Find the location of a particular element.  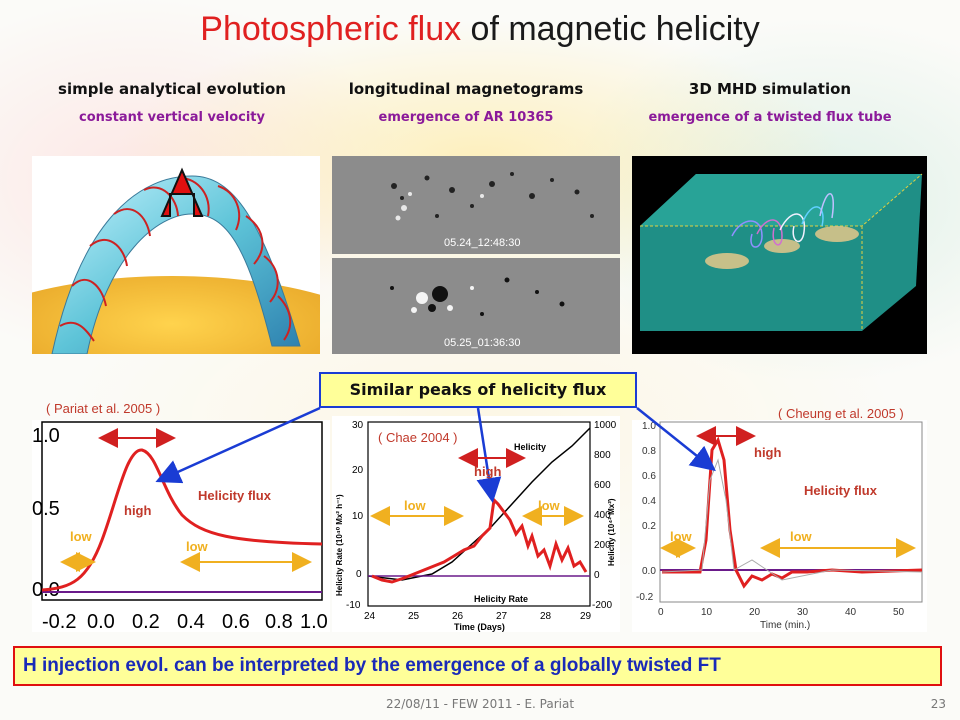

plot1-low-left-label: low is located at coordinates (81, 536).